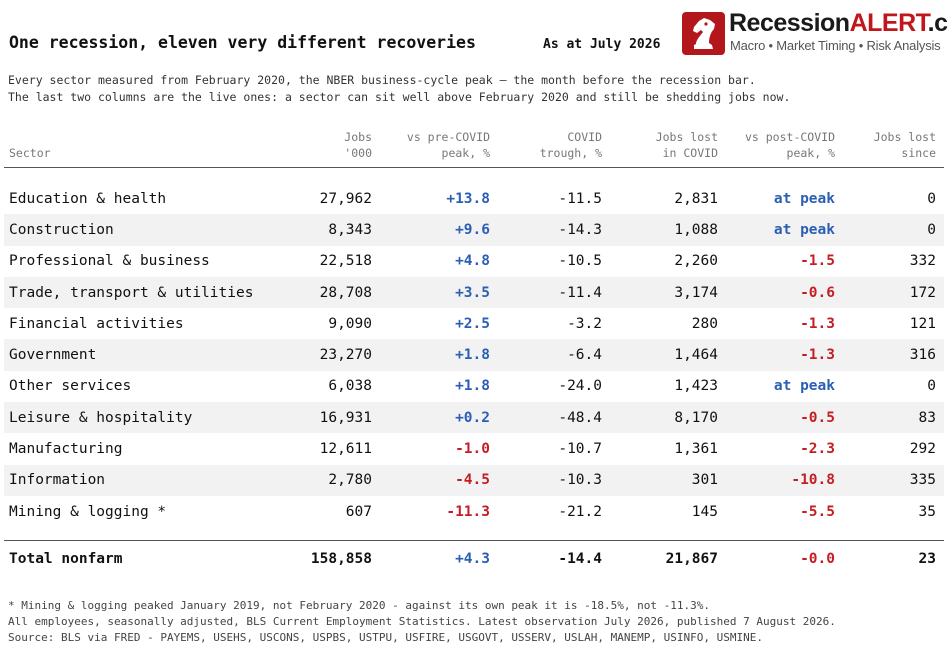 Image resolution: width=948 pixels, height=658 pixels. What do you see at coordinates (813, 480) in the screenshot?
I see `cell-vs-post-covid: -10.8` at bounding box center [813, 480].